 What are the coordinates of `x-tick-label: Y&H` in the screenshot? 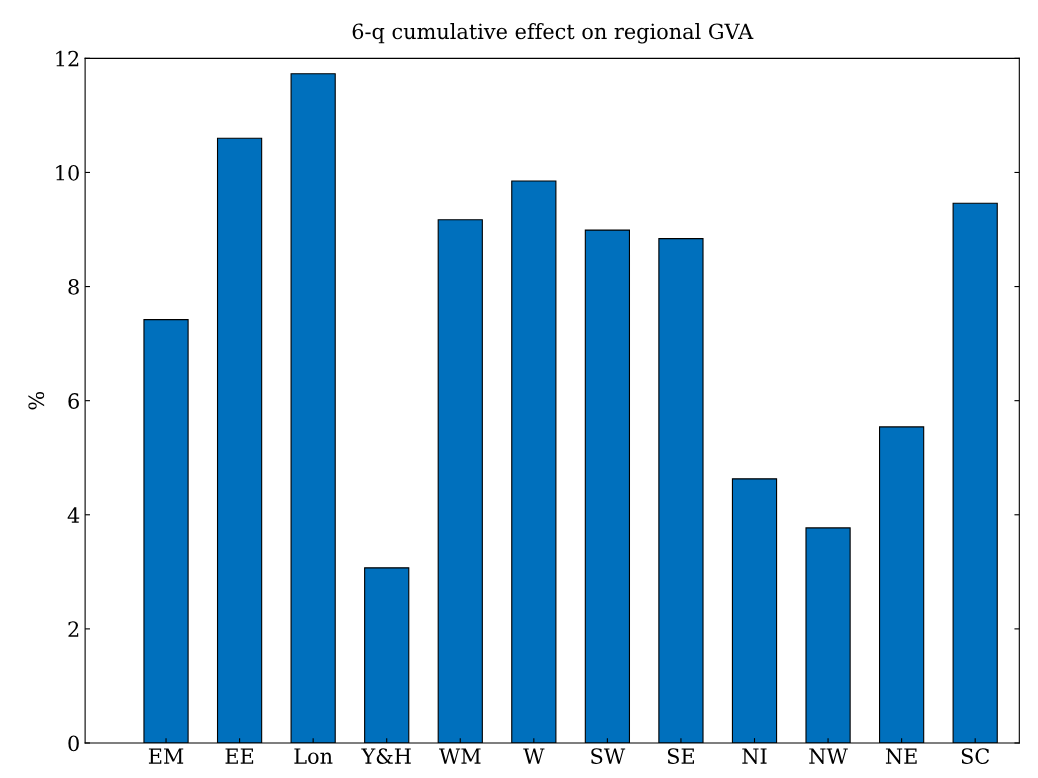 It's located at (386, 756).